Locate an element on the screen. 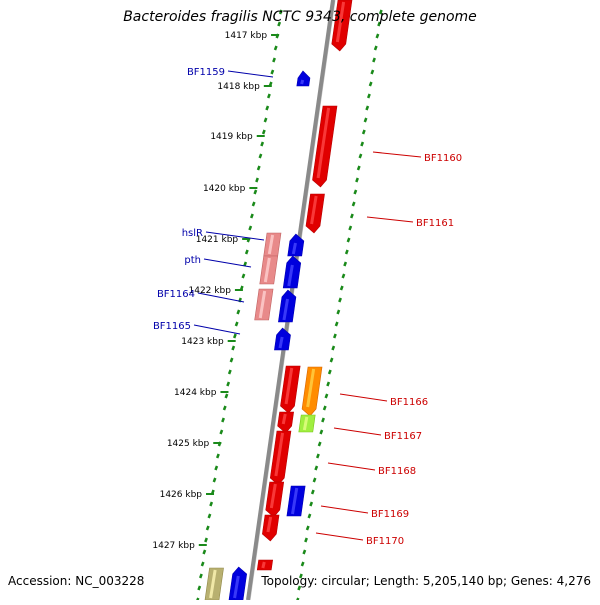  gene-label-bf1167: BF1167 is located at coordinates (403, 436).